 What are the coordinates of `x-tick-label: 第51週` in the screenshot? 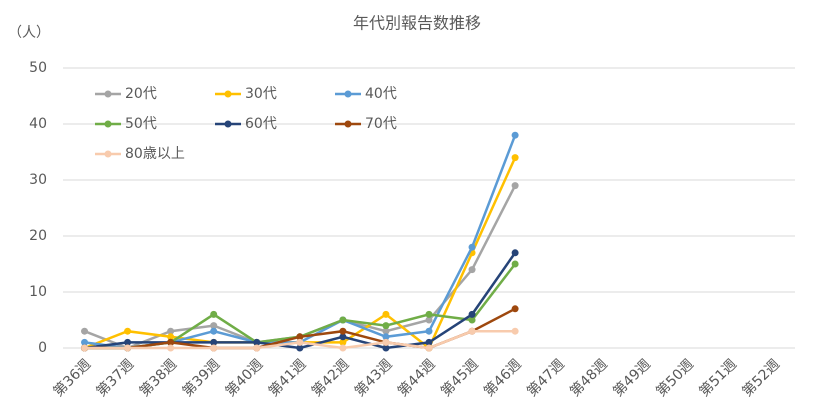 It's located at (718, 378).